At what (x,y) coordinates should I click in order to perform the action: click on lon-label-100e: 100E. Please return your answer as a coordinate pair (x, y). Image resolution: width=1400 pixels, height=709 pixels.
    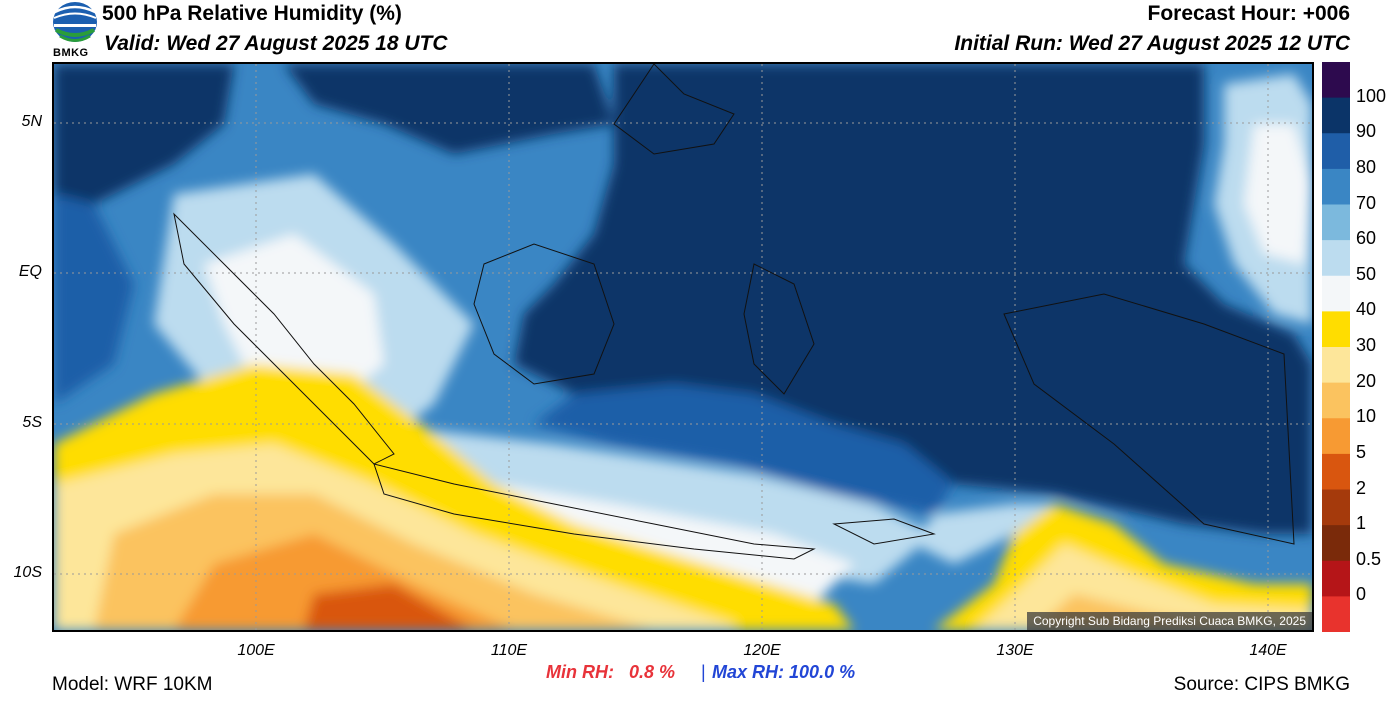
    Looking at the image, I should click on (256, 650).